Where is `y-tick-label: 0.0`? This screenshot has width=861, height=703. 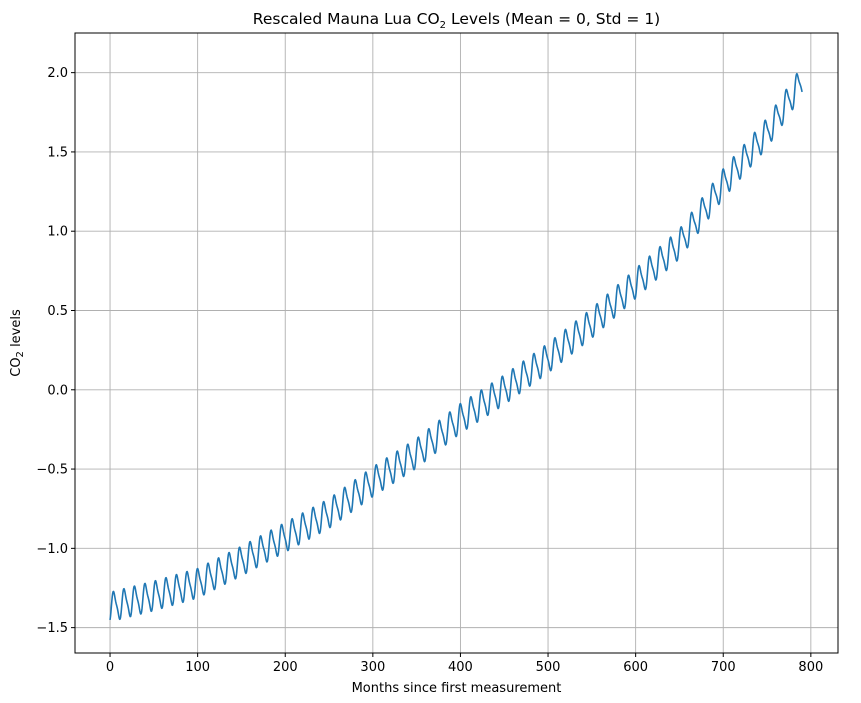 y-tick-label: 0.0 is located at coordinates (57, 390).